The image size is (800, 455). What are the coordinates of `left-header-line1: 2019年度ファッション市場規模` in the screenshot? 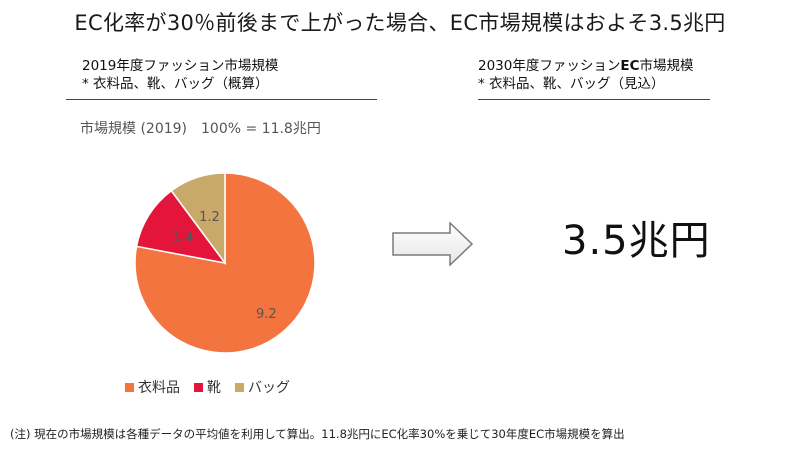 It's located at (180, 66).